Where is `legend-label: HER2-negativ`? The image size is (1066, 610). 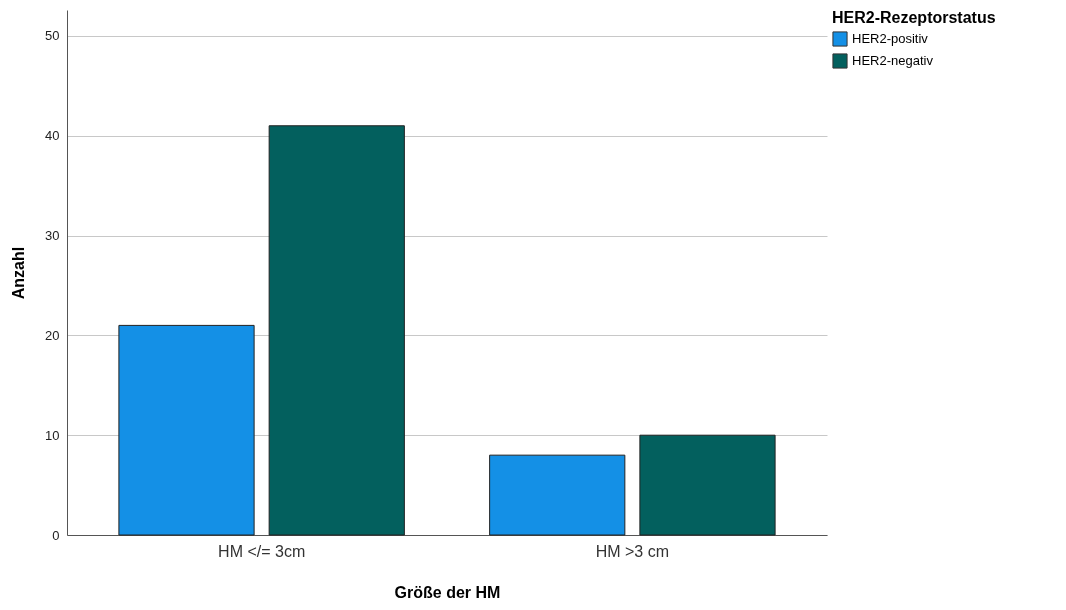 legend-label: HER2-negativ is located at coordinates (893, 60).